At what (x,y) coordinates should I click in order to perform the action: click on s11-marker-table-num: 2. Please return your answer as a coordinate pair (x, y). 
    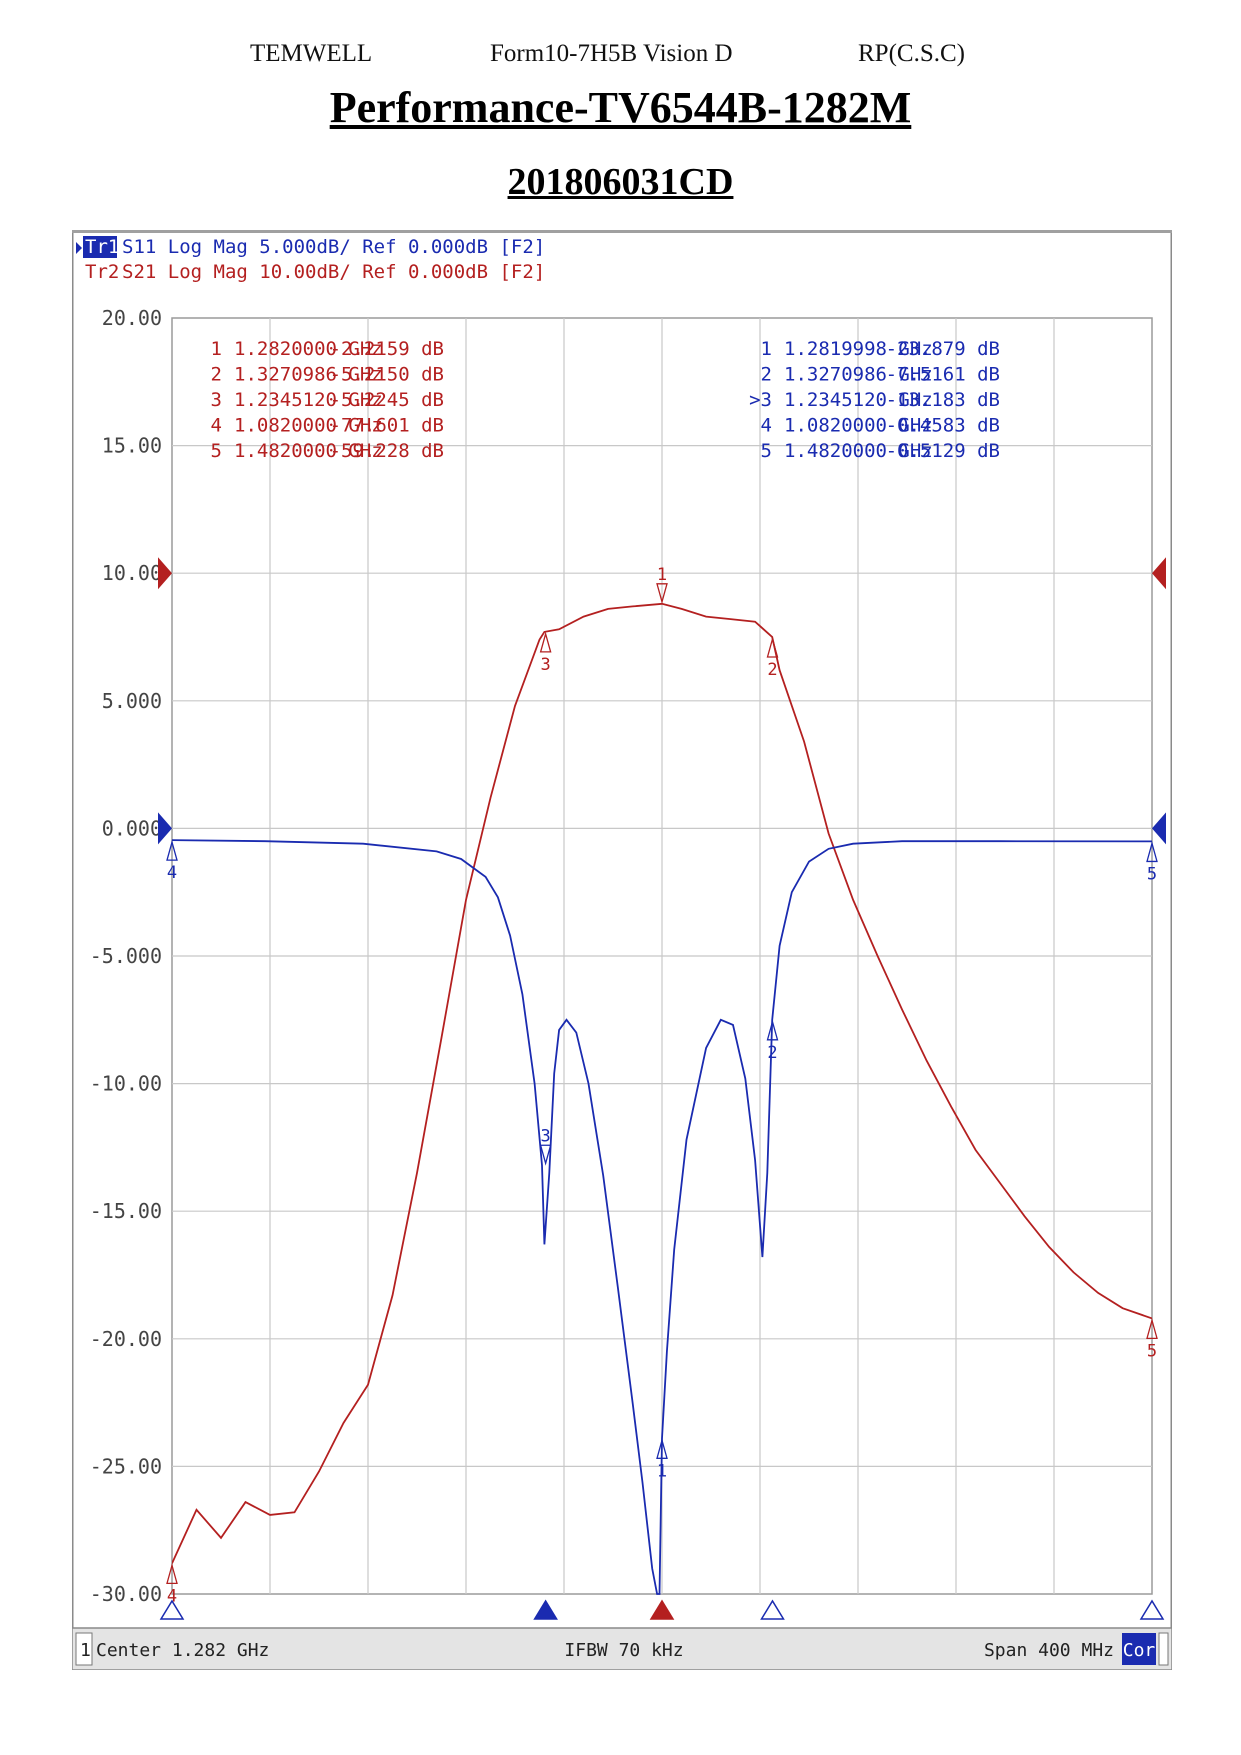
    Looking at the image, I should click on (766, 375).